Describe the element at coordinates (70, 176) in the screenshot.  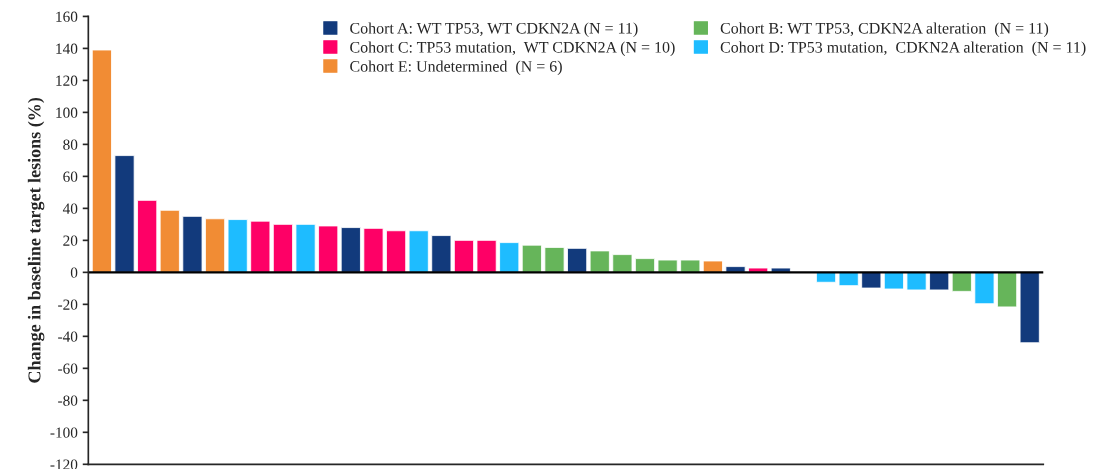
I see `y-tick-label: 60` at that location.